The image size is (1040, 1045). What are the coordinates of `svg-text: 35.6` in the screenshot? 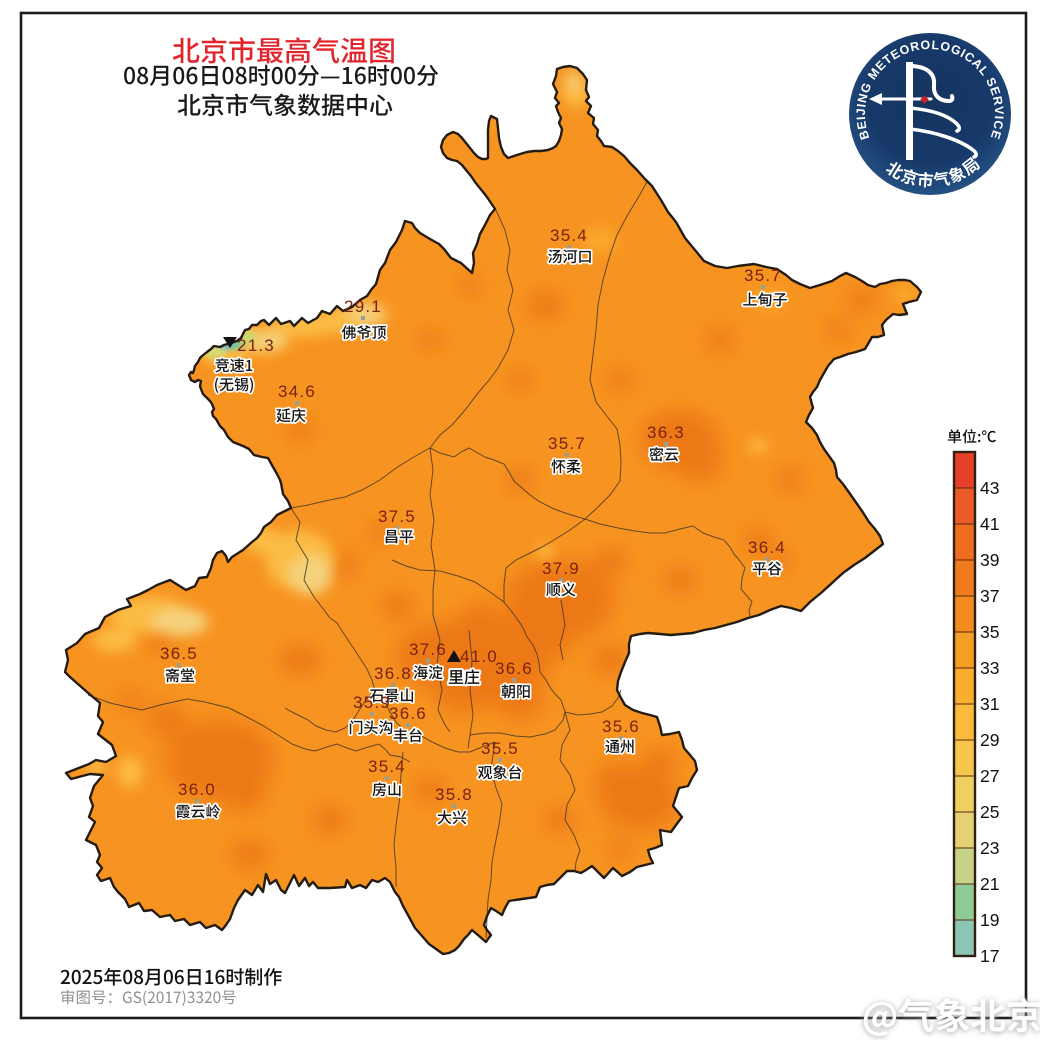 It's located at (621, 726).